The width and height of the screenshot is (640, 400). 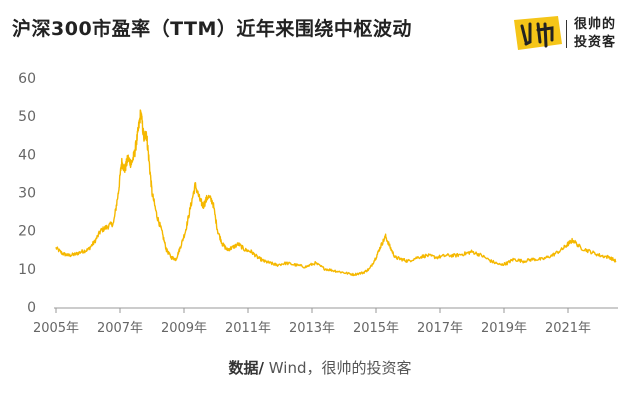 I want to click on x-tick-label: 2007年, so click(x=120, y=328).